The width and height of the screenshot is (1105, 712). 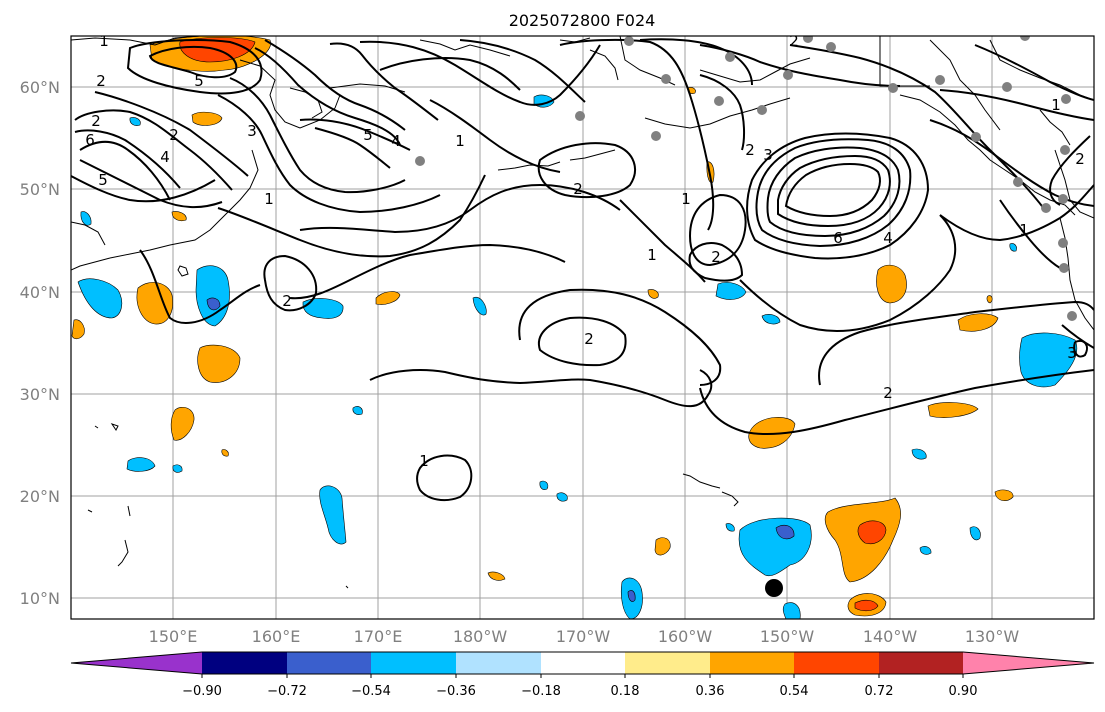 I want to click on lon-tick-label: 170°E, so click(x=378, y=636).